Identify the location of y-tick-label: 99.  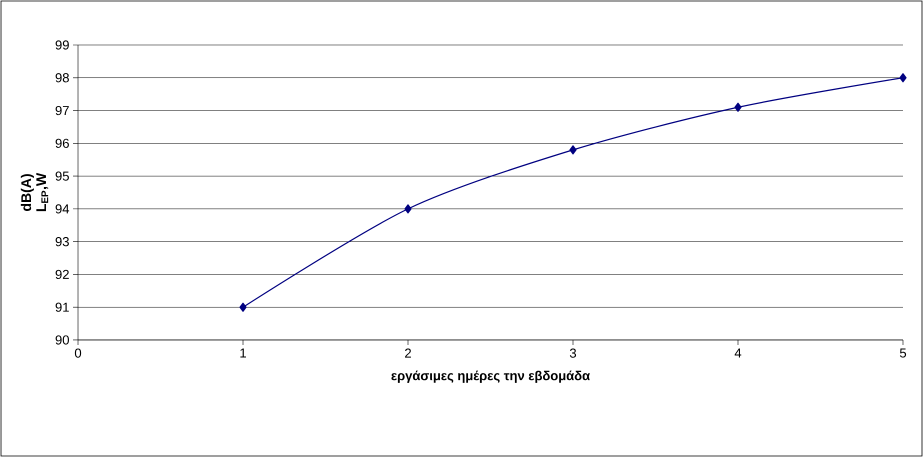
(62, 45).